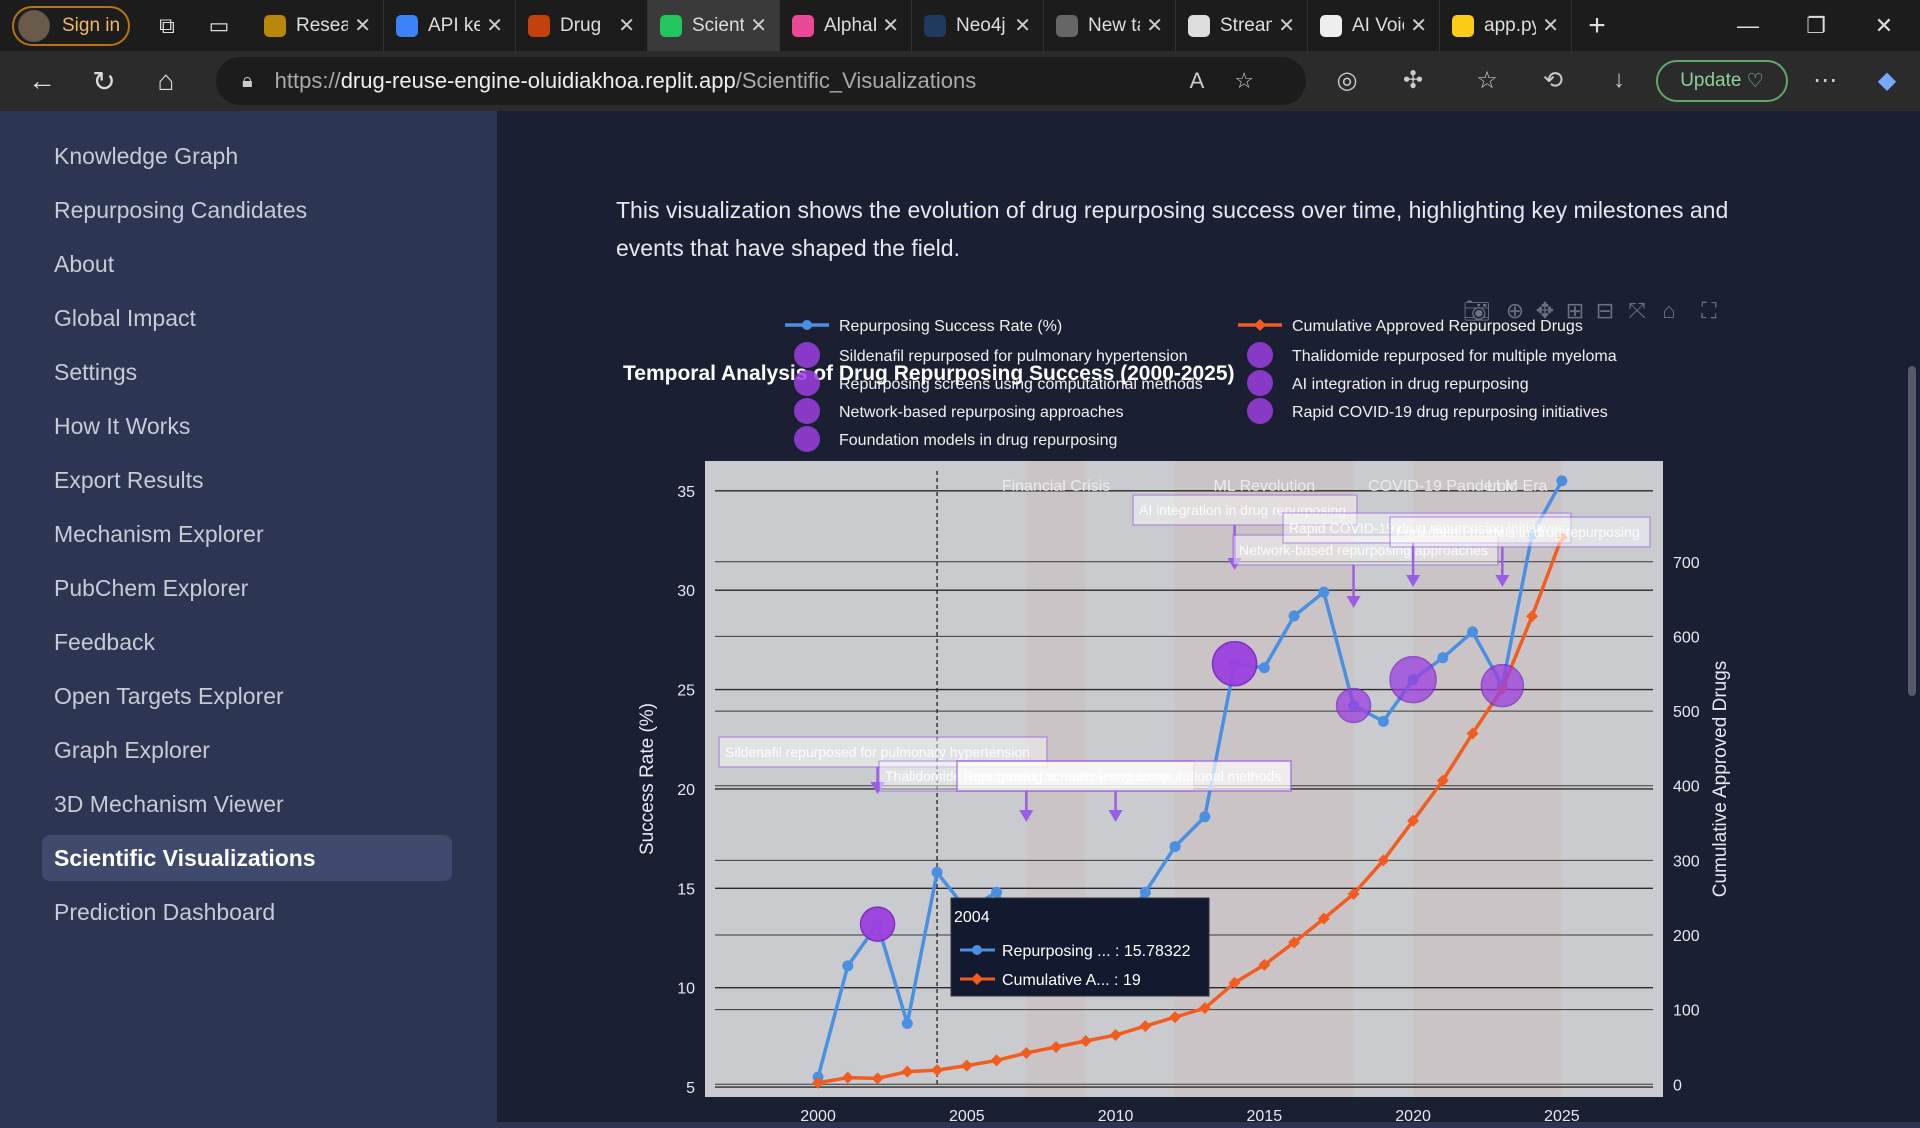  Describe the element at coordinates (1553, 80) in the screenshot. I see `history-icon: ⟲` at that location.